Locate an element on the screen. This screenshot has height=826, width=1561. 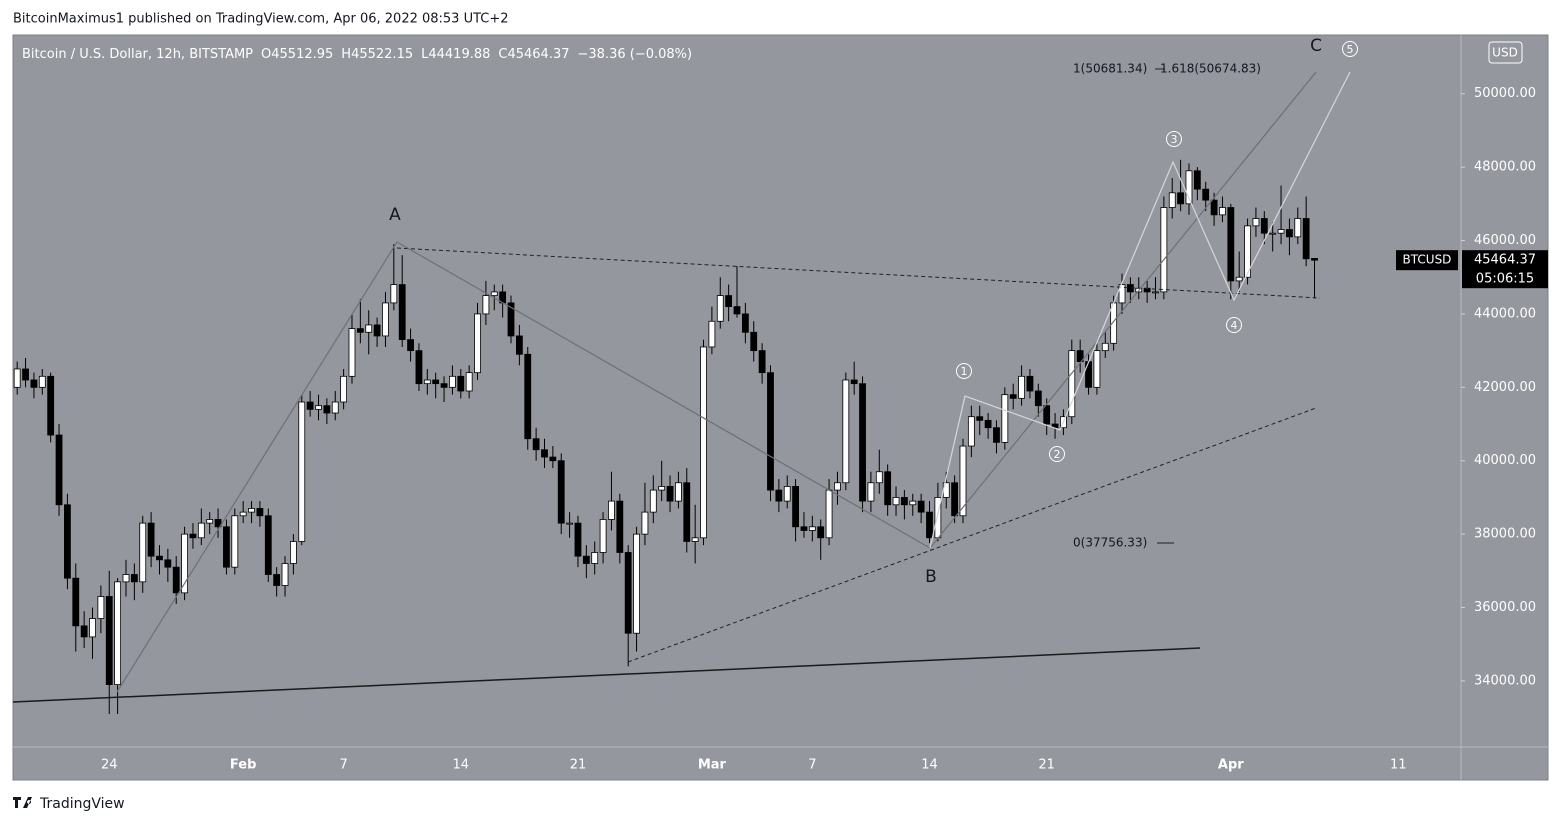
ohlc-value: 45512.95 is located at coordinates (302, 54).